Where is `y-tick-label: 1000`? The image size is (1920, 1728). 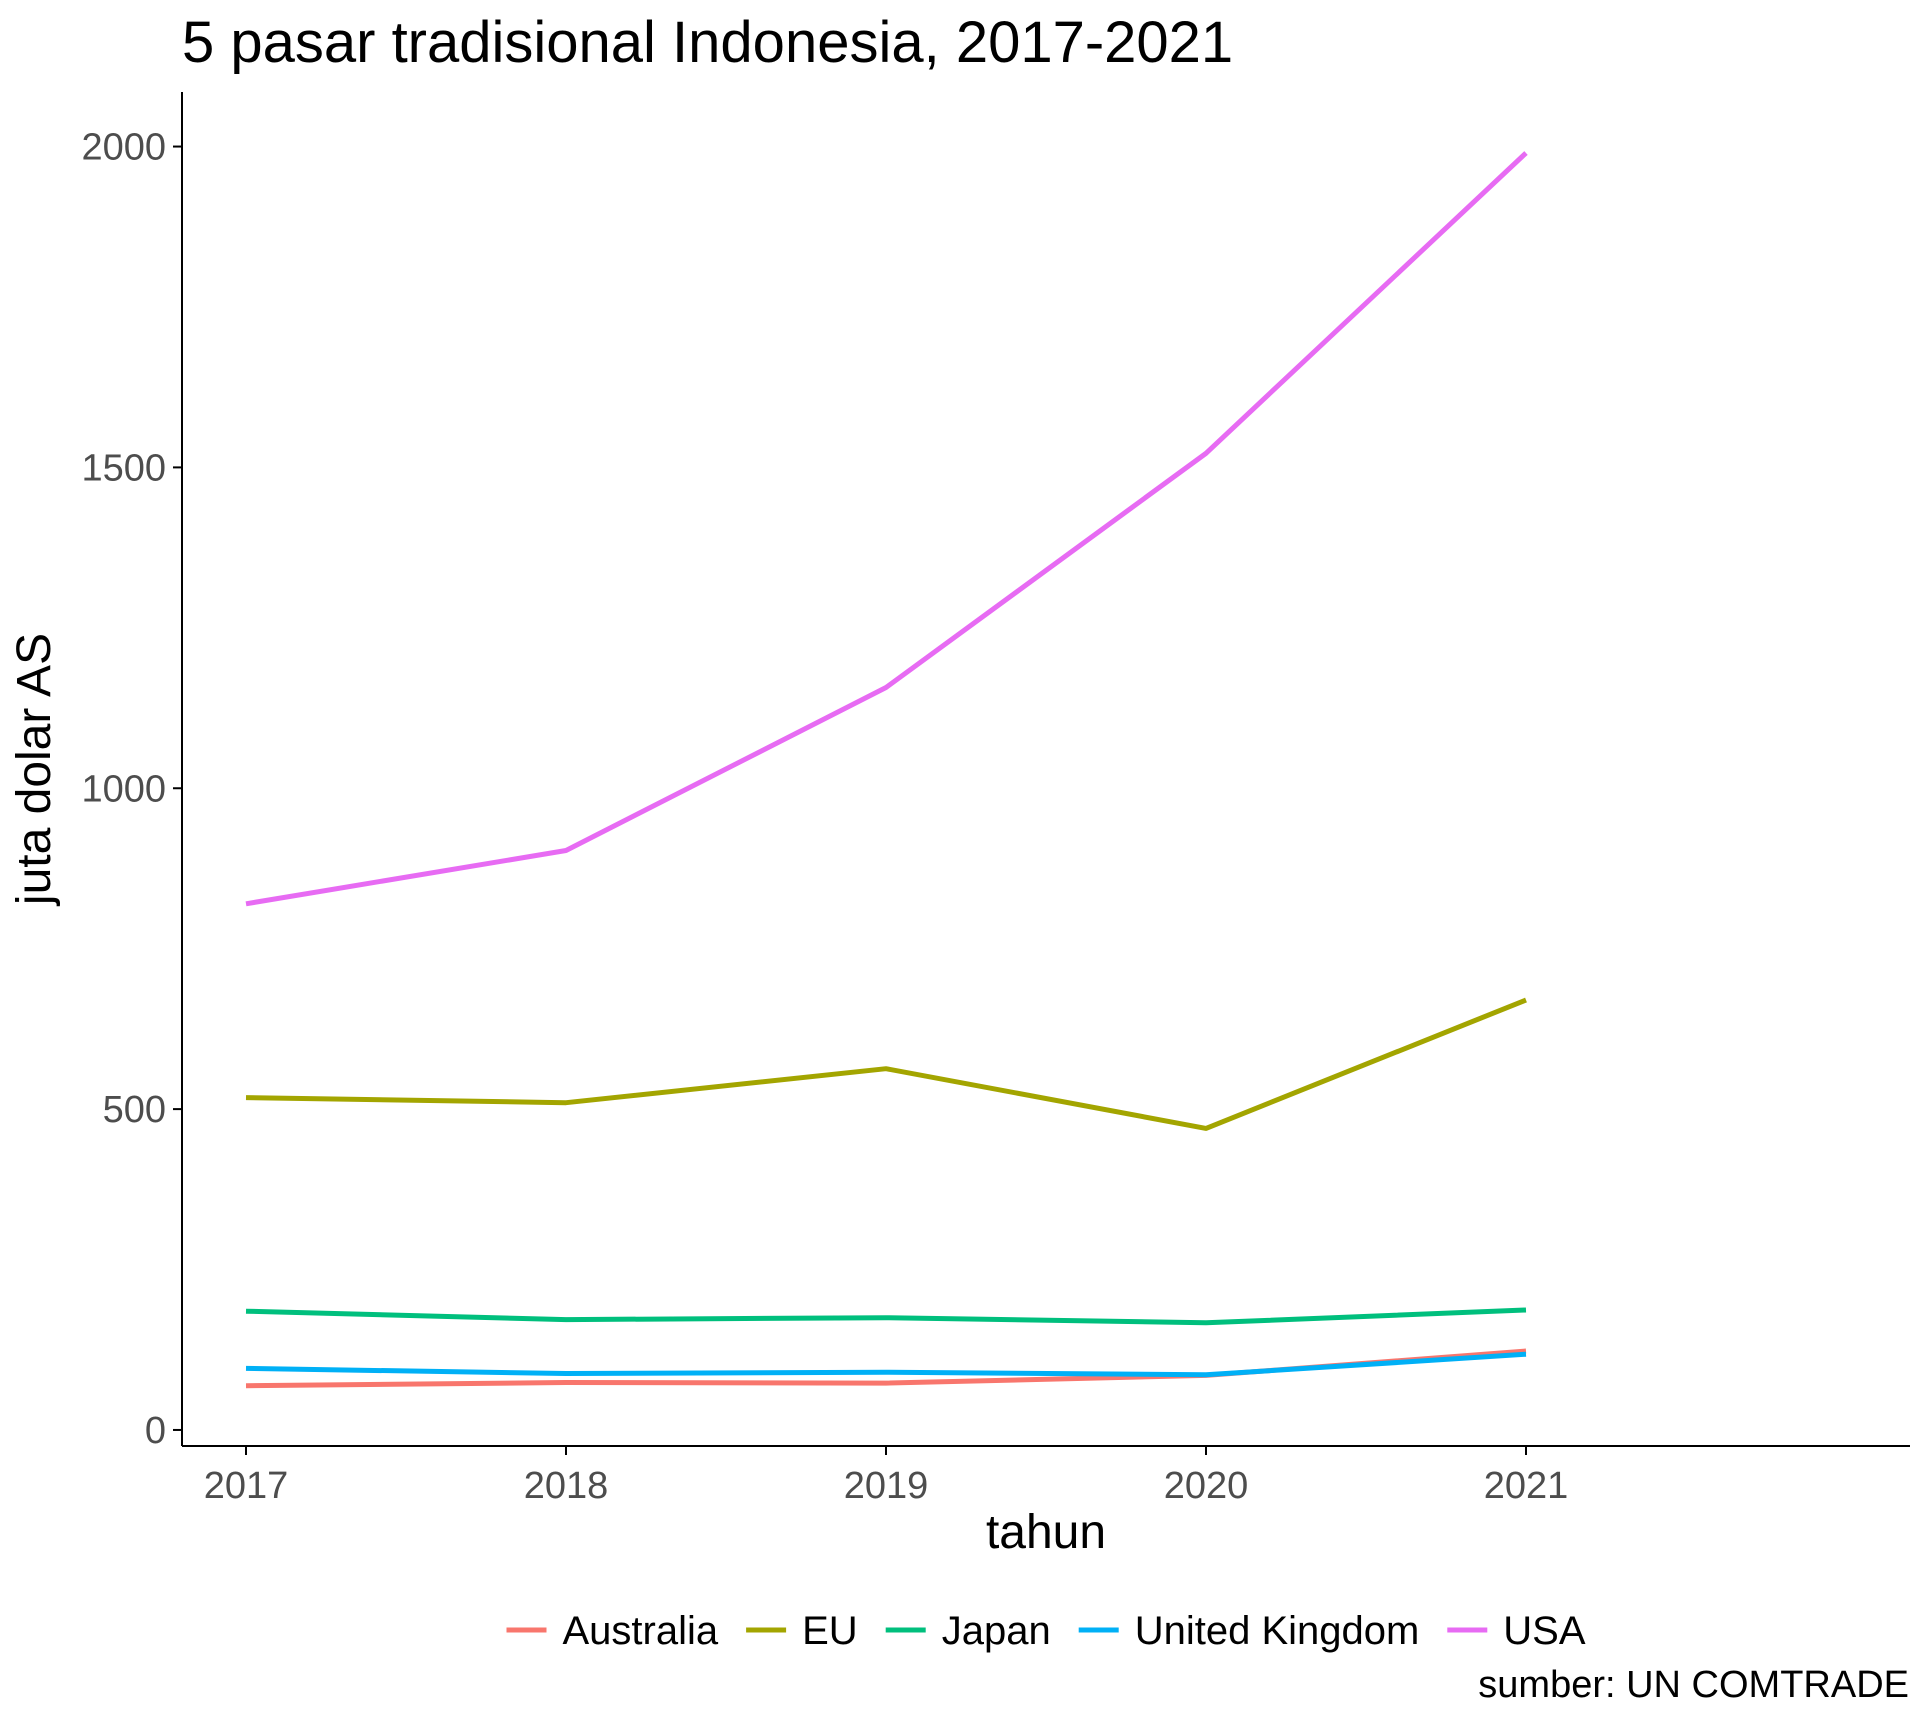 y-tick-label: 1000 is located at coordinates (123, 789).